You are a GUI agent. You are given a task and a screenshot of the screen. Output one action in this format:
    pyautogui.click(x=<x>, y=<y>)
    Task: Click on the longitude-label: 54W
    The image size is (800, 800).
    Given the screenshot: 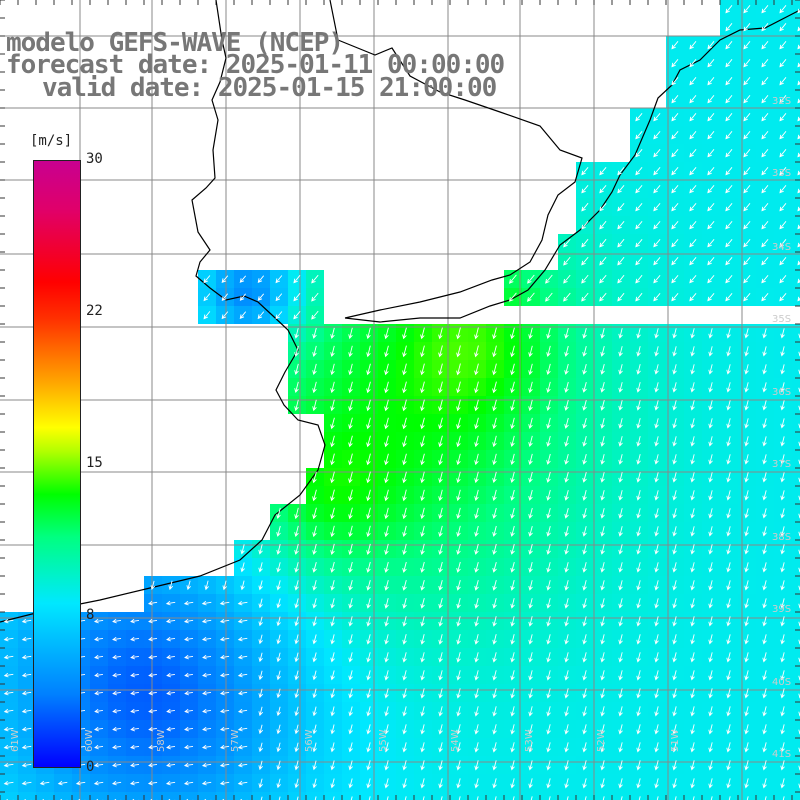 What is the action you would take?
    pyautogui.click(x=455, y=740)
    